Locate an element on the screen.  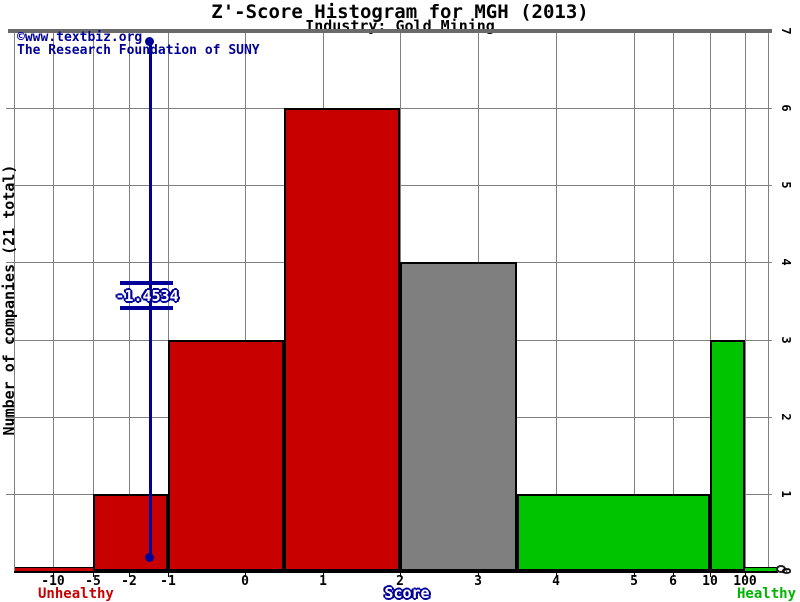
y-tick-label: 7 is located at coordinates (786, 31).